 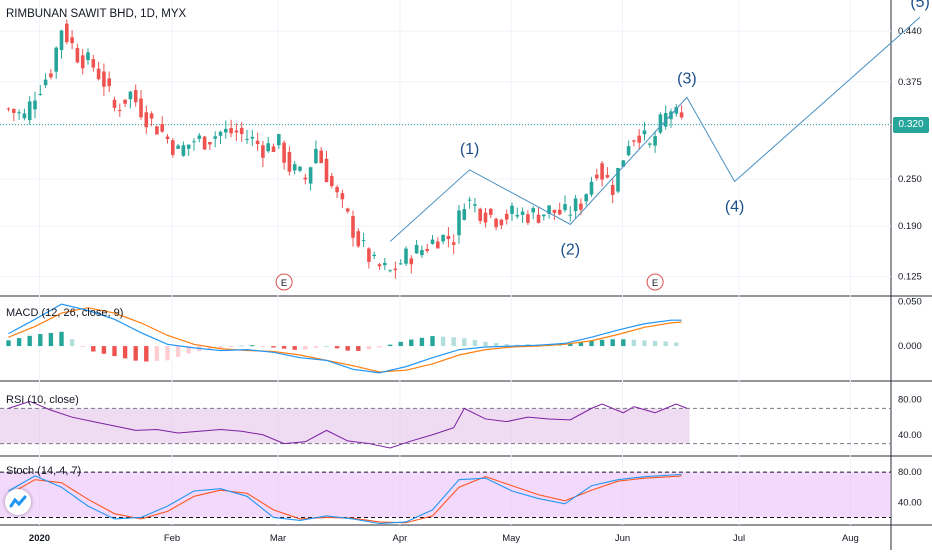 What do you see at coordinates (44, 471) in the screenshot?
I see `stoch-title: Stoch (14, 4, 7)` at bounding box center [44, 471].